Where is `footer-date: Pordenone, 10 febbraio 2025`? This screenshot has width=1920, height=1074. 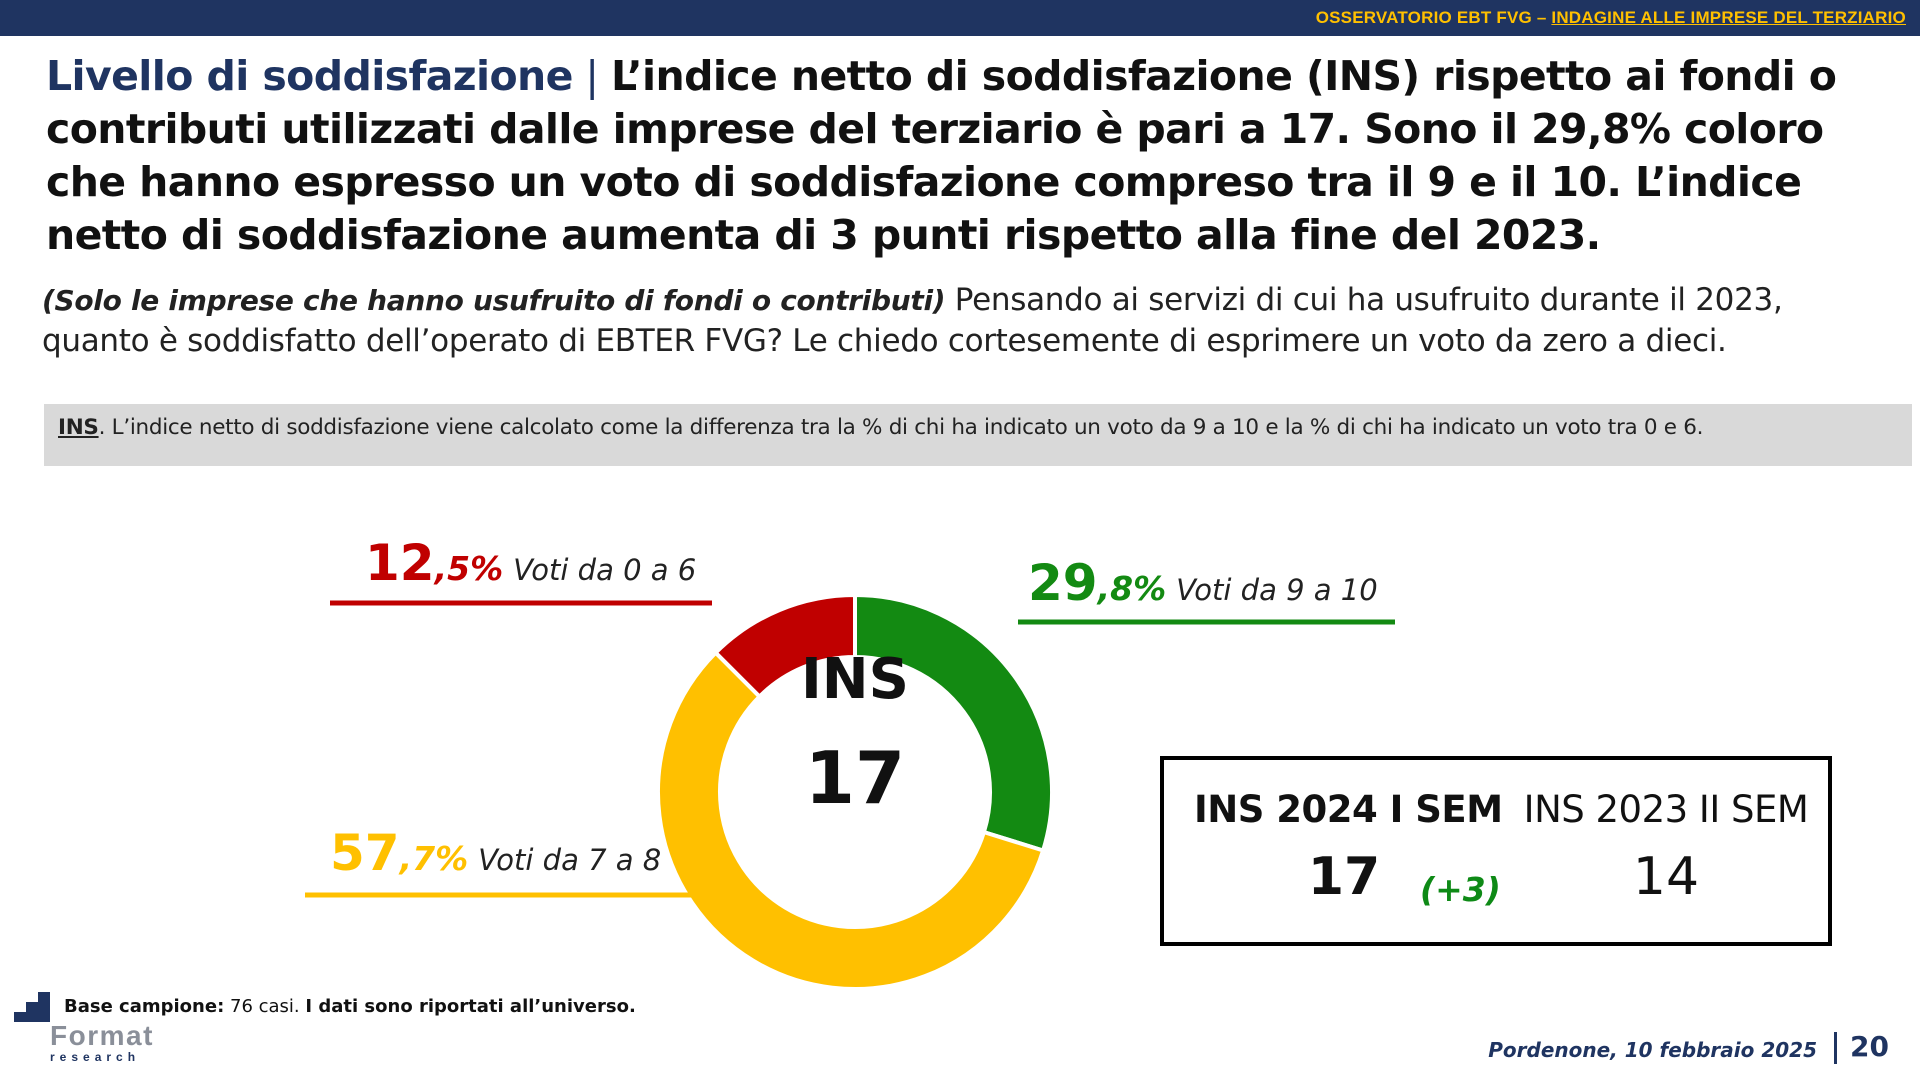
footer-date: Pordenone, 10 febbraio 2025 is located at coordinates (1652, 1050).